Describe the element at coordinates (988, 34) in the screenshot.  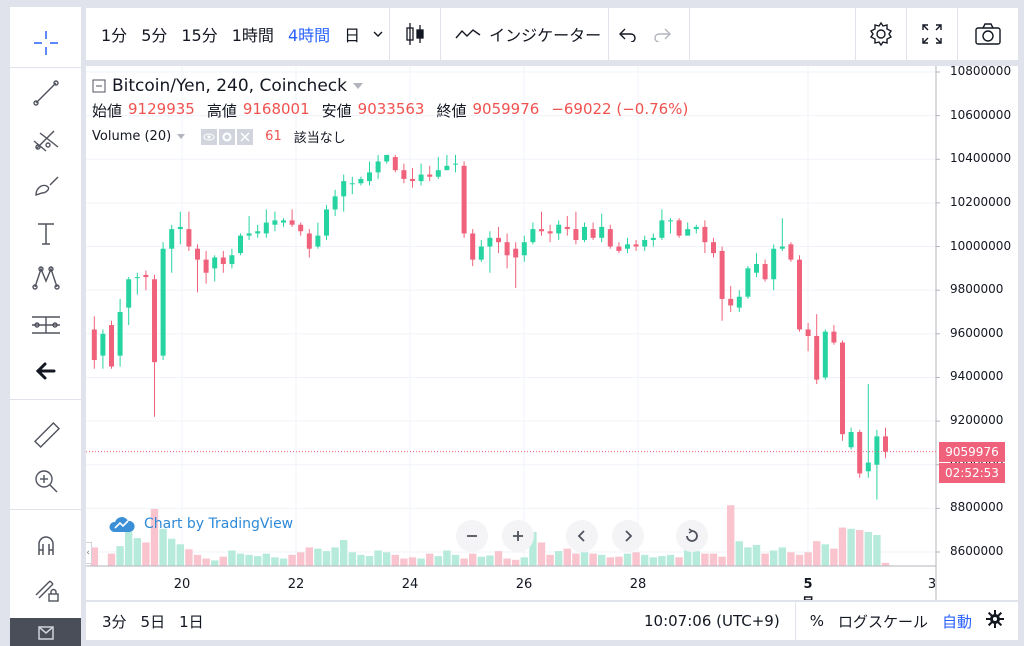
I see `camera-icon` at that location.